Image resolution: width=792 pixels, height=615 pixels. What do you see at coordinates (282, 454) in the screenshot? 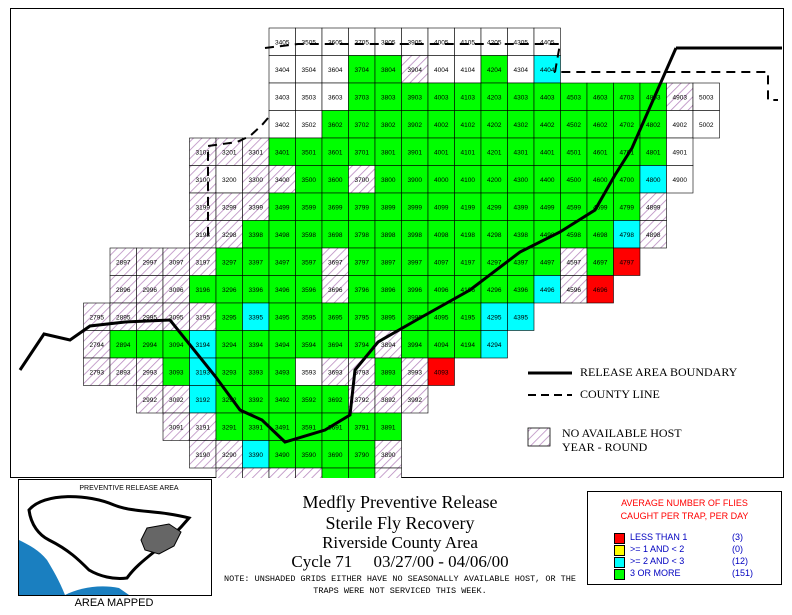
I see `grid-cell: 3490` at bounding box center [282, 454].